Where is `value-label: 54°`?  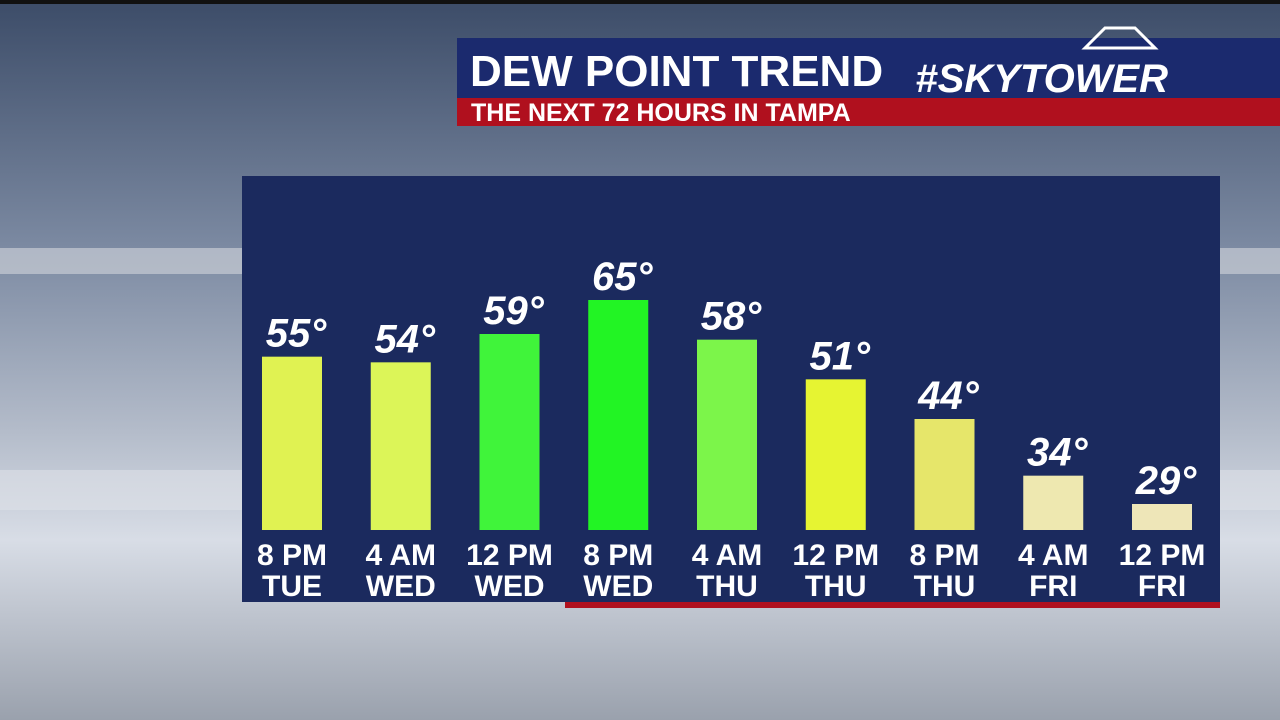 value-label: 54° is located at coordinates (405, 339).